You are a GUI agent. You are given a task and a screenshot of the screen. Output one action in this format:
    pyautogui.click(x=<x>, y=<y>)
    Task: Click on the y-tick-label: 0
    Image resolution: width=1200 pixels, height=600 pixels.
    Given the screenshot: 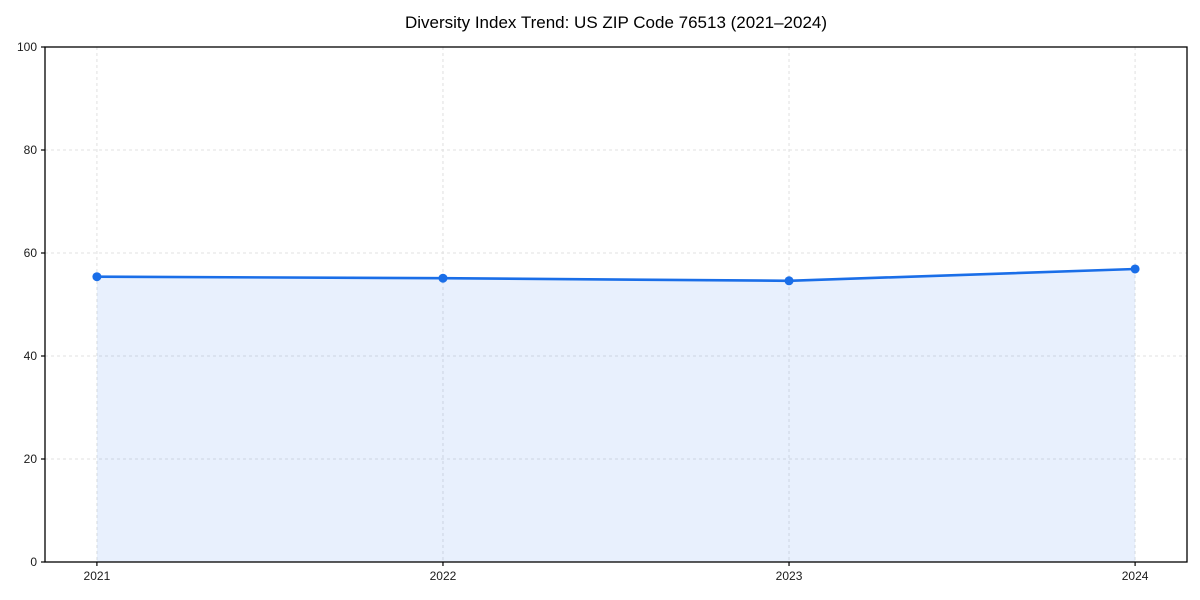 What is the action you would take?
    pyautogui.click(x=33, y=562)
    